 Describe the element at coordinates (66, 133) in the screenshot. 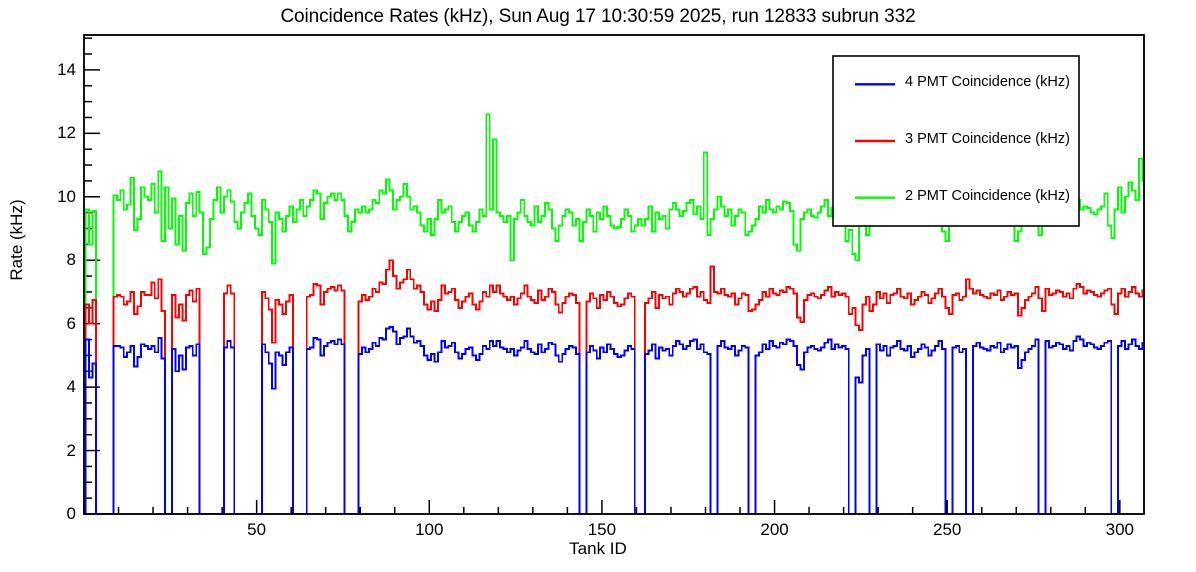

I see `y-tick-label: 12` at that location.